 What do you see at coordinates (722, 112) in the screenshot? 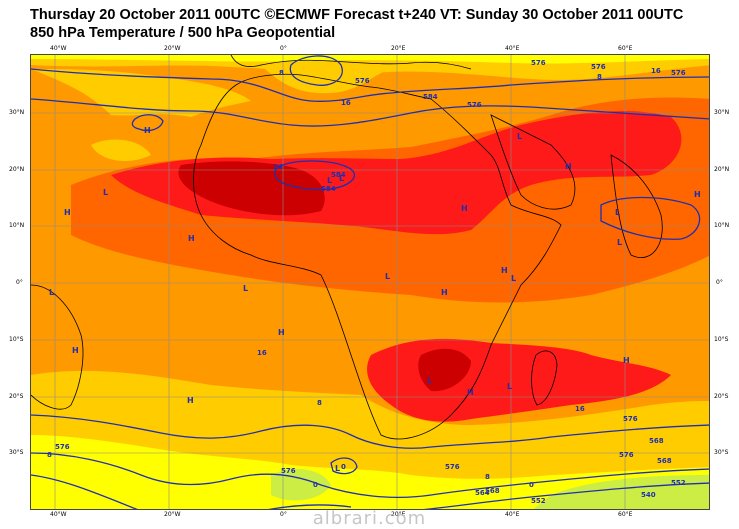
I see `lat-label-right: 30°N` at bounding box center [722, 112].